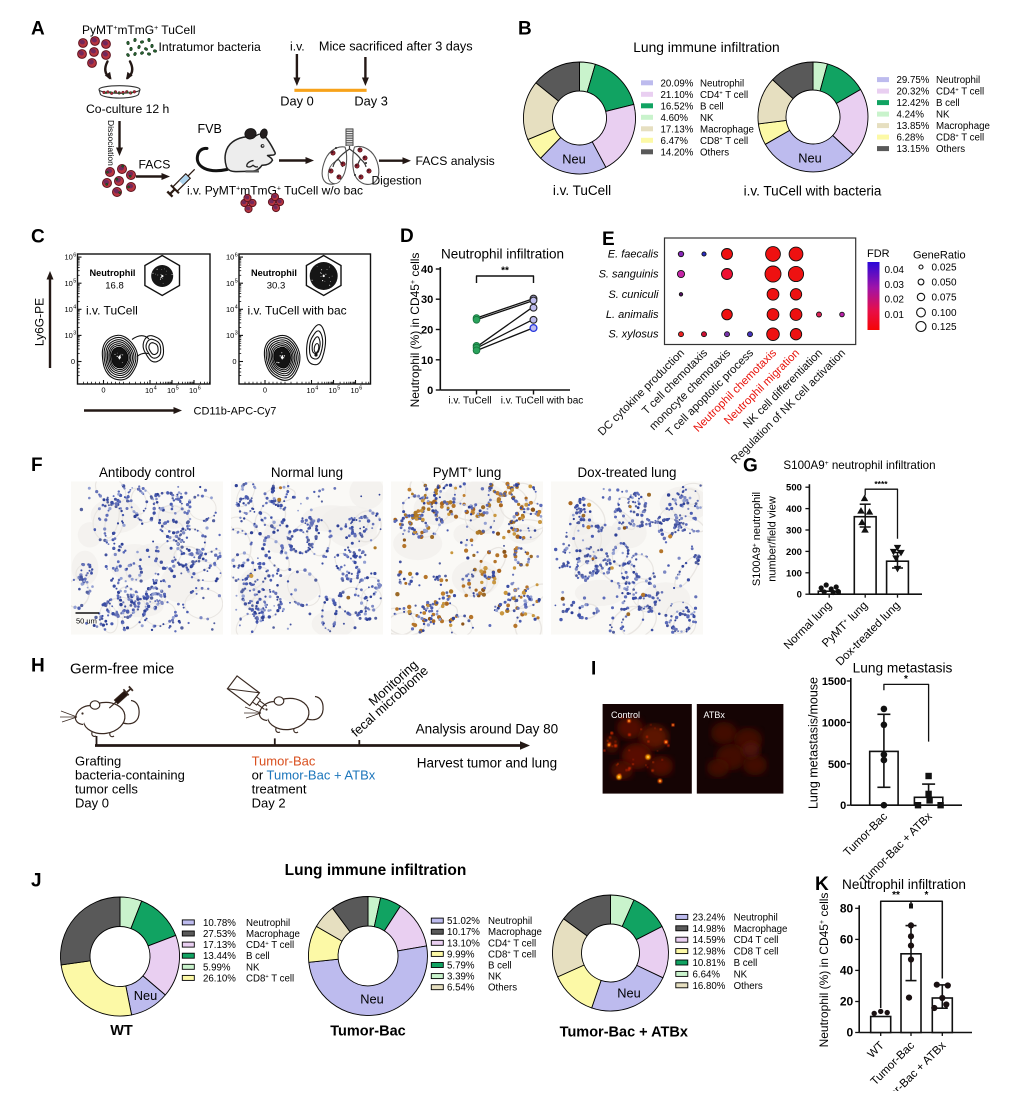 The image size is (1023, 1096). I want to click on svg-text: E. faecalis, so click(633, 255).